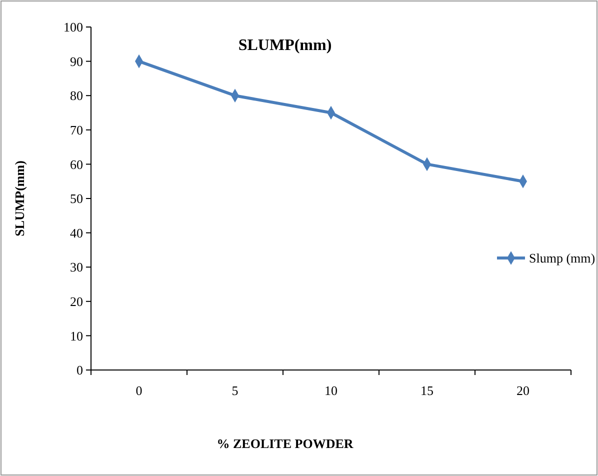  What do you see at coordinates (331, 390) in the screenshot?
I see `x-tick-label: 10` at bounding box center [331, 390].